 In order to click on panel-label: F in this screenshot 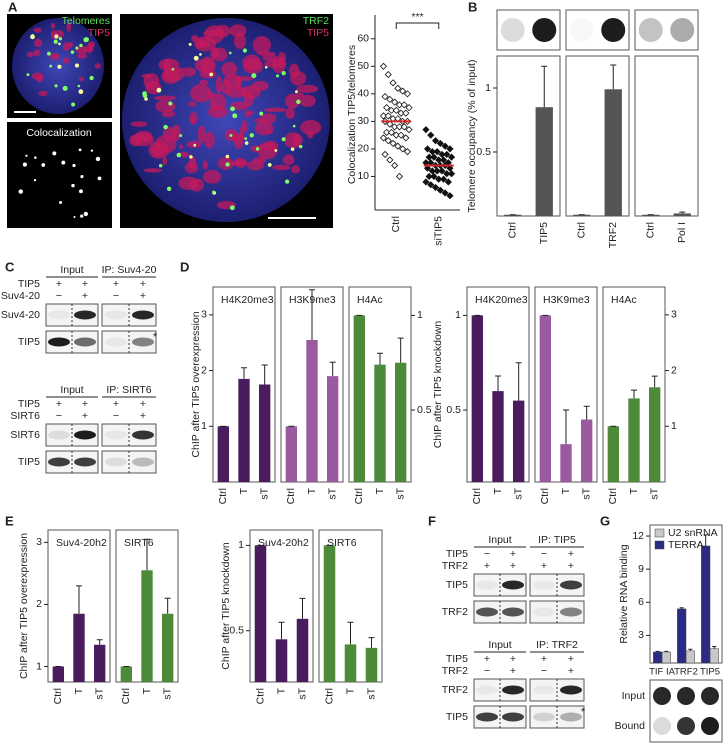, I will do `click(432, 520)`.